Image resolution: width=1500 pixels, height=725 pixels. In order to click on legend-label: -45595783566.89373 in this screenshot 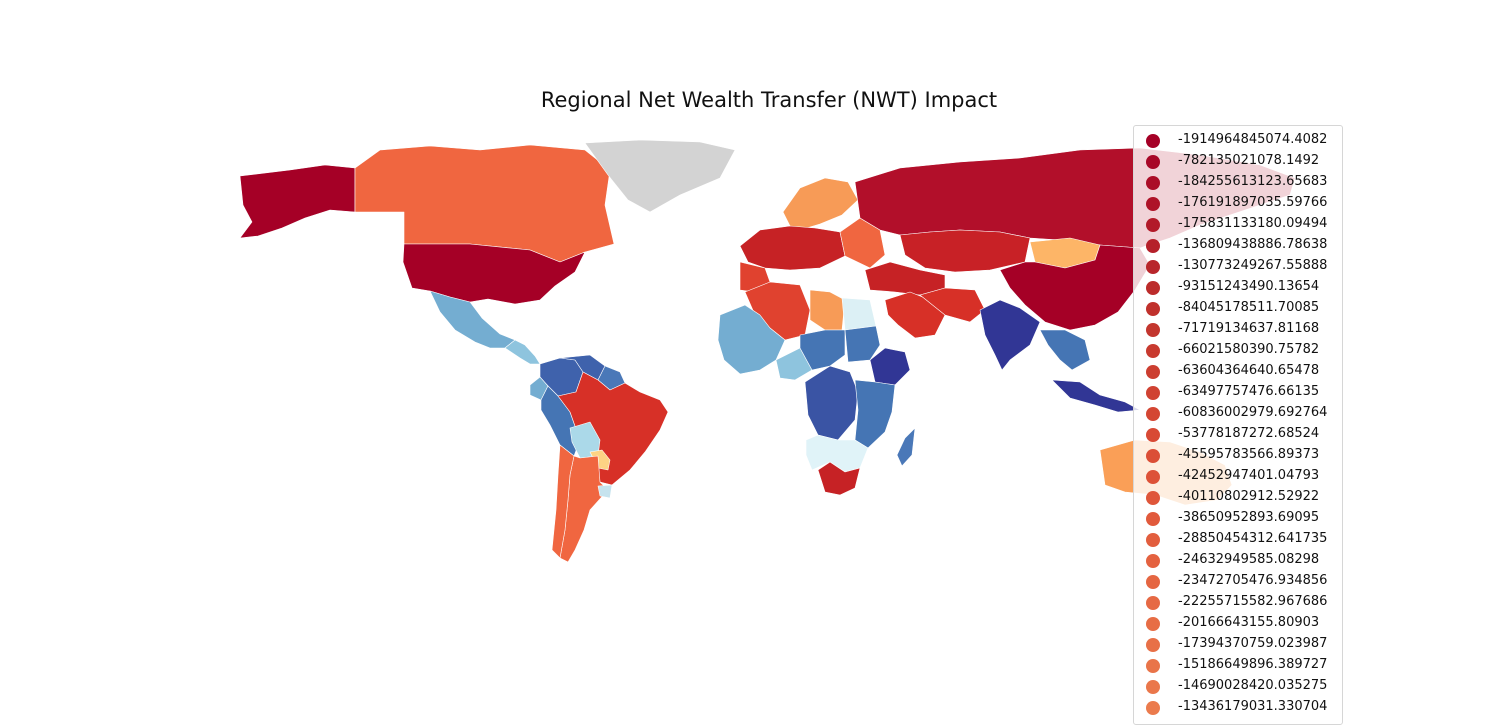, I will do `click(1249, 454)`.